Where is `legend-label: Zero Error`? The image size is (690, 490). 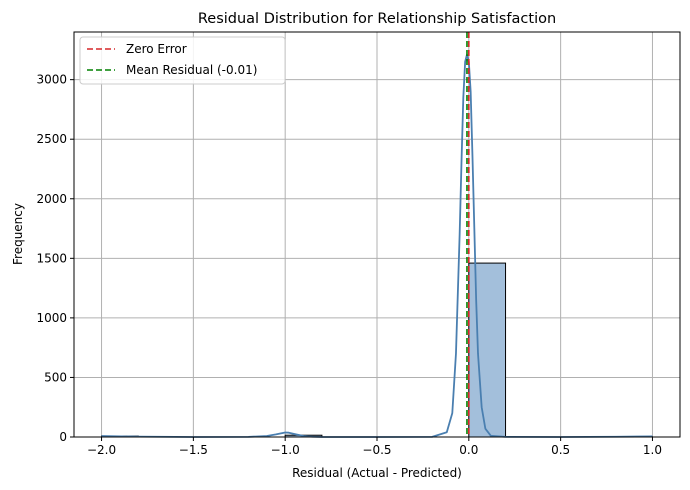 legend-label: Zero Error is located at coordinates (156, 49).